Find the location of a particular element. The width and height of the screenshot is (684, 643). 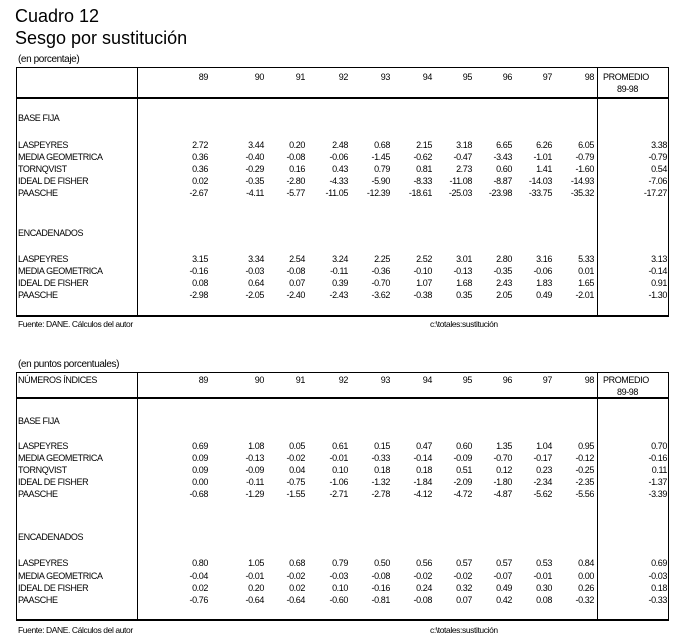

cell-value: 0.07 is located at coordinates (464, 600).